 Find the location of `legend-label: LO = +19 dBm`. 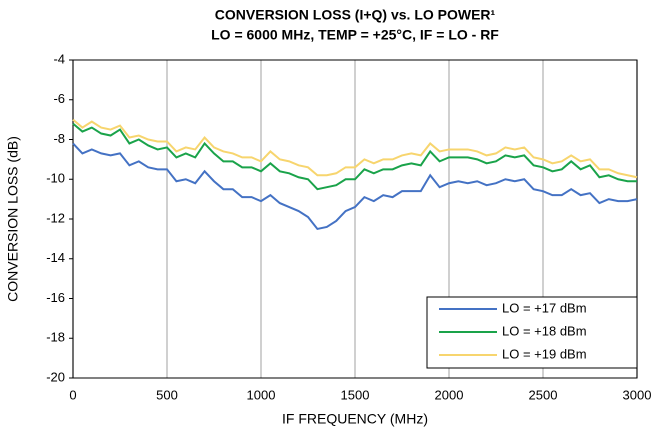

legend-label: LO = +19 dBm is located at coordinates (544, 353).